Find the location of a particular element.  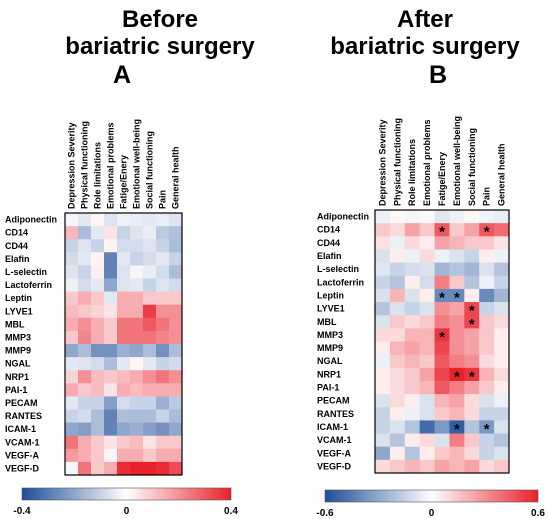

heatmap-a-row-label: VEGF-D is located at coordinates (22, 468).